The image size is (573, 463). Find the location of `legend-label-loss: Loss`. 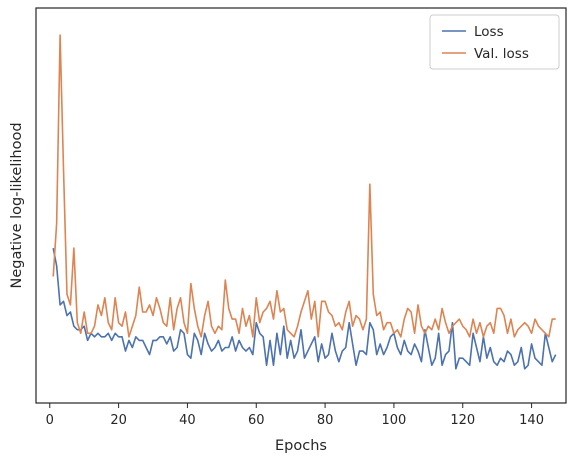

legend-label-loss: Loss is located at coordinates (489, 32).